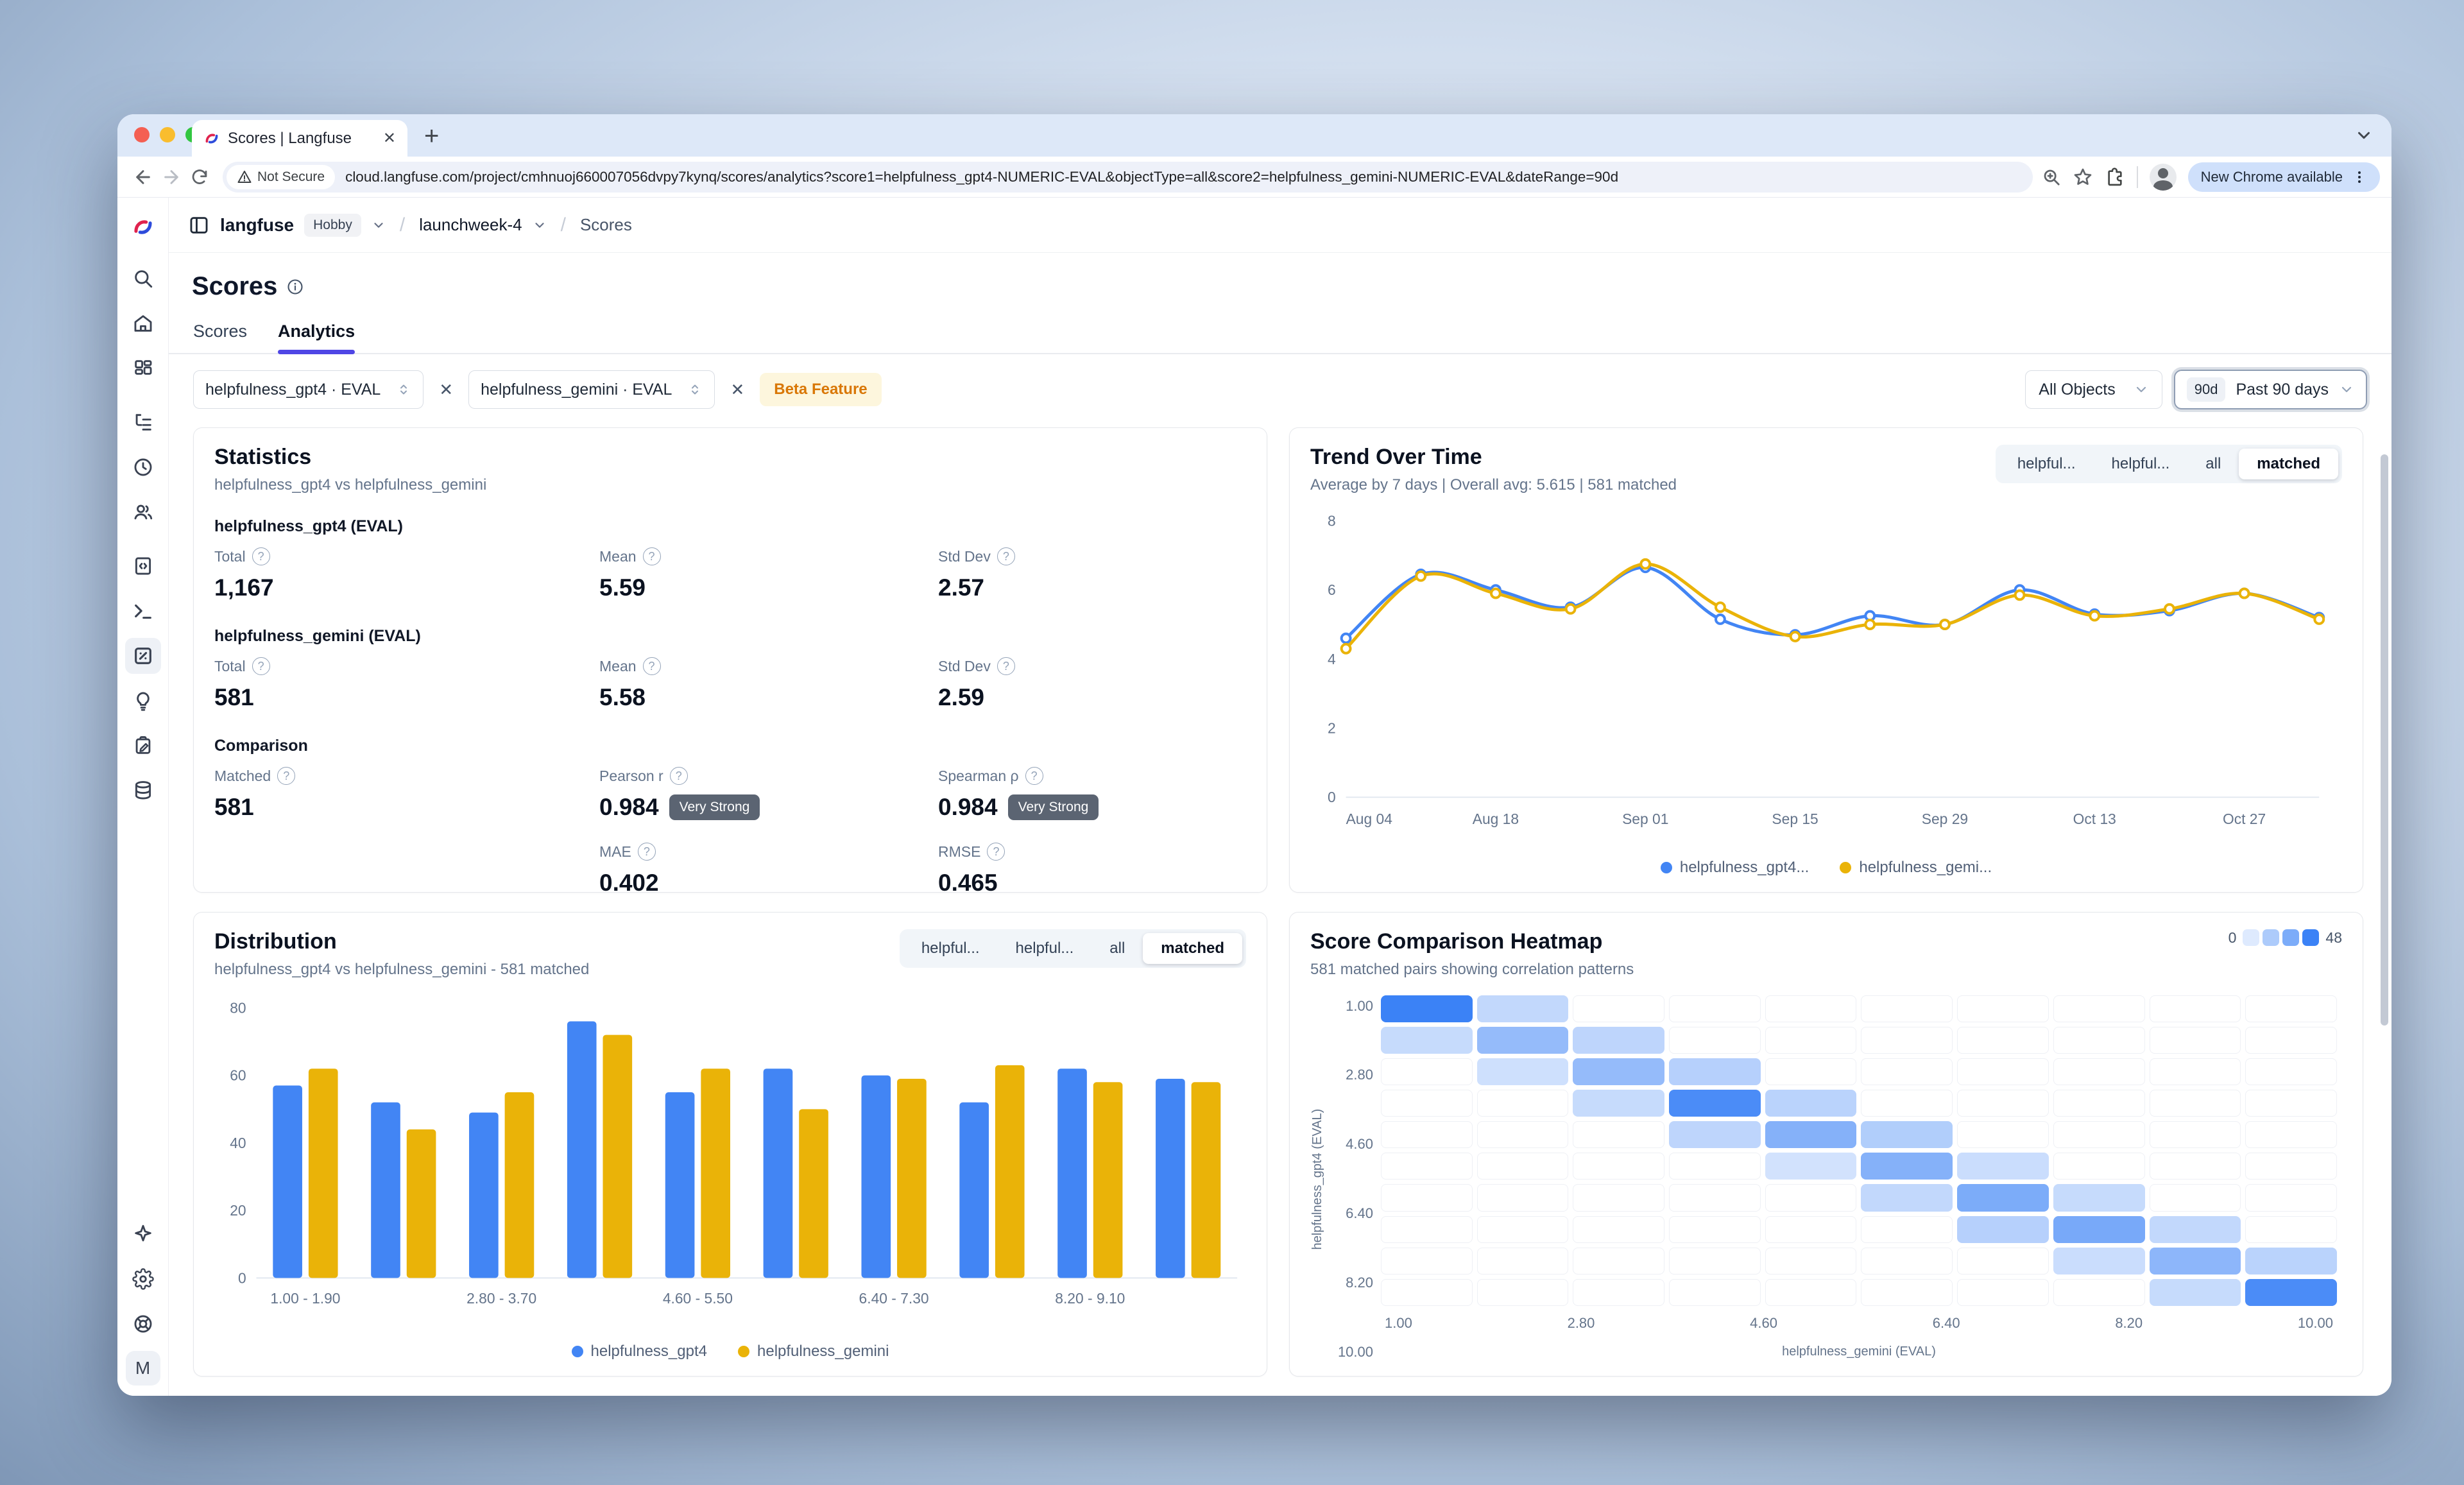  I want to click on chrome-update-pill: New Chrome available, so click(2284, 177).